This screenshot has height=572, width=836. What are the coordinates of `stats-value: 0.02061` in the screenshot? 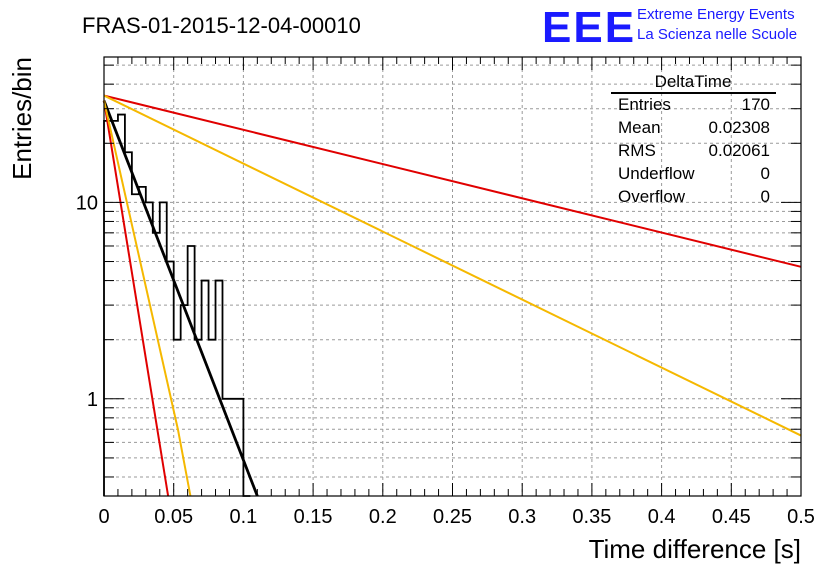 It's located at (739, 150).